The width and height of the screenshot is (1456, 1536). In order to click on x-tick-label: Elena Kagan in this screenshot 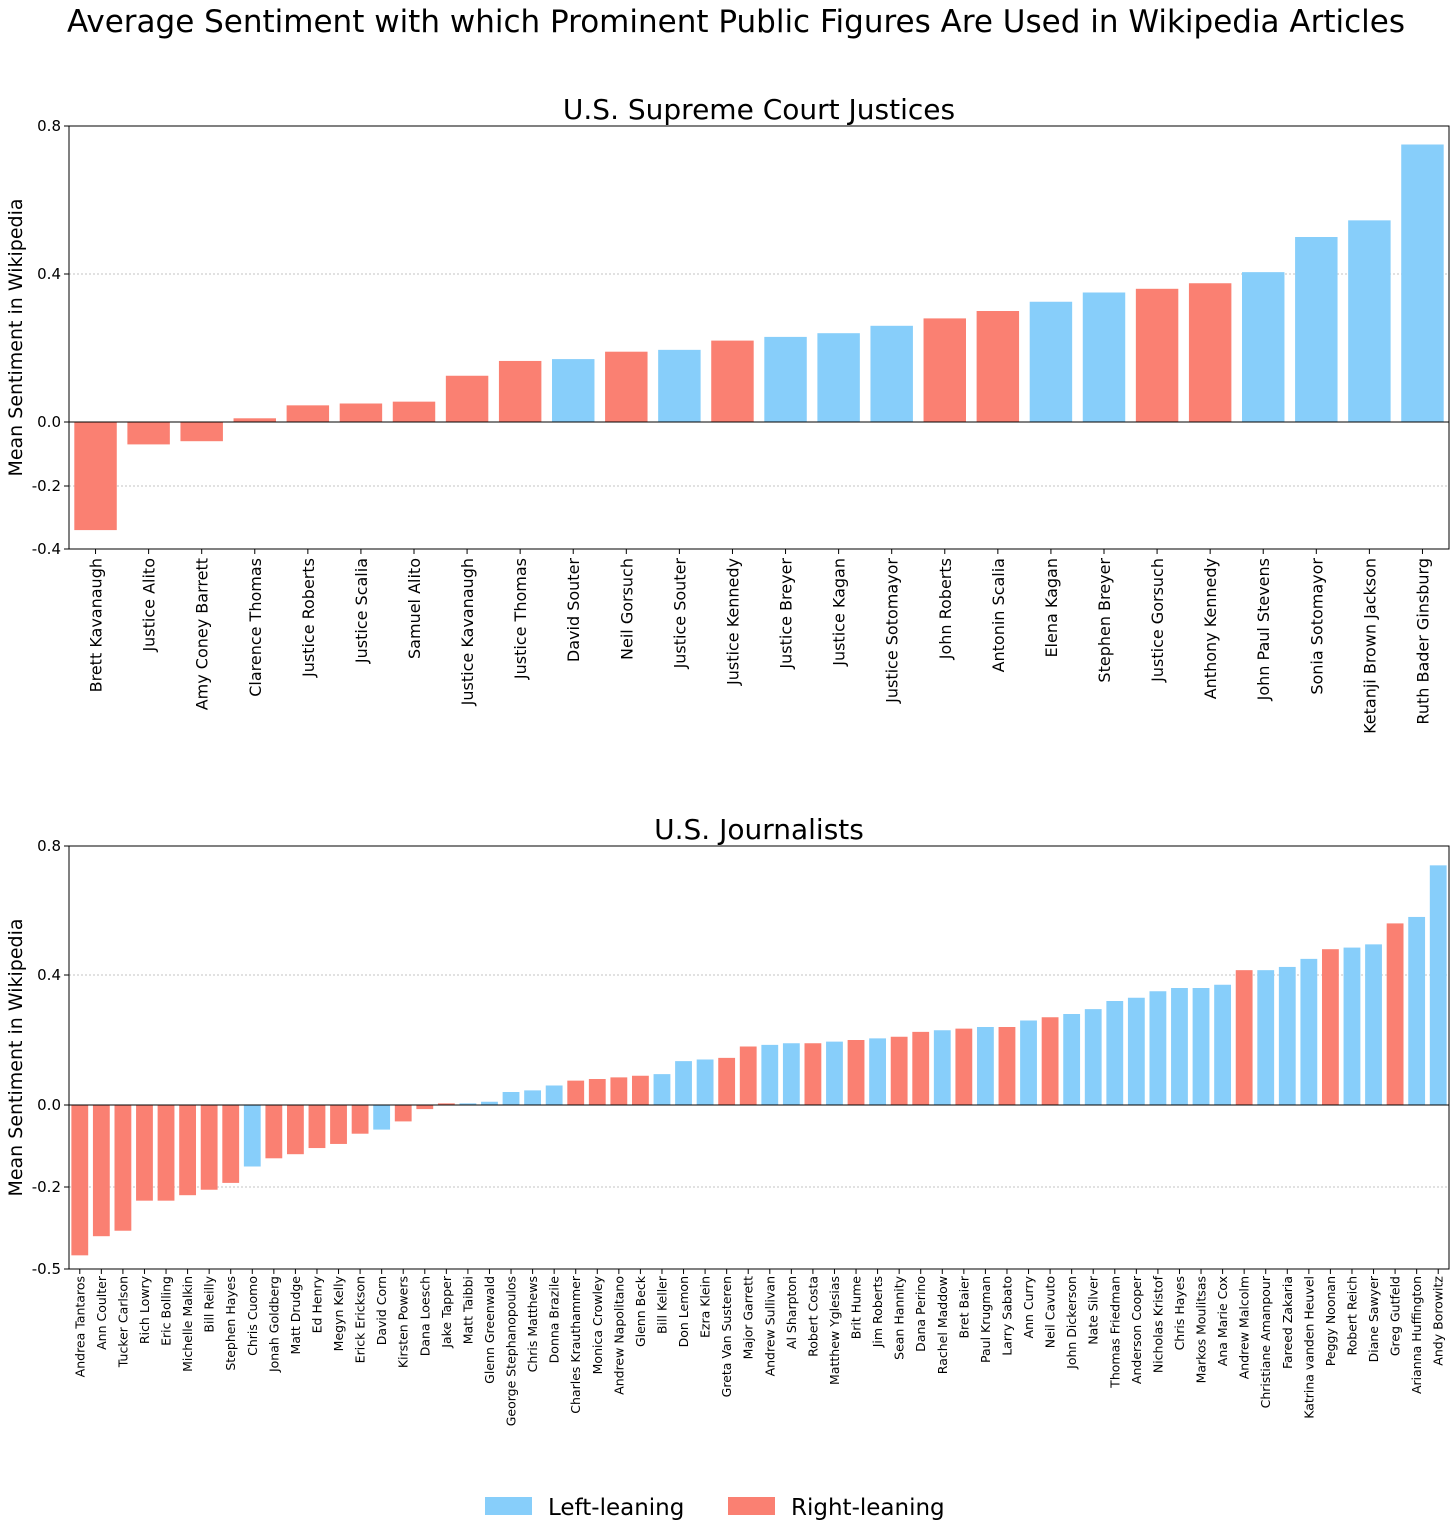, I will do `click(1051, 608)`.